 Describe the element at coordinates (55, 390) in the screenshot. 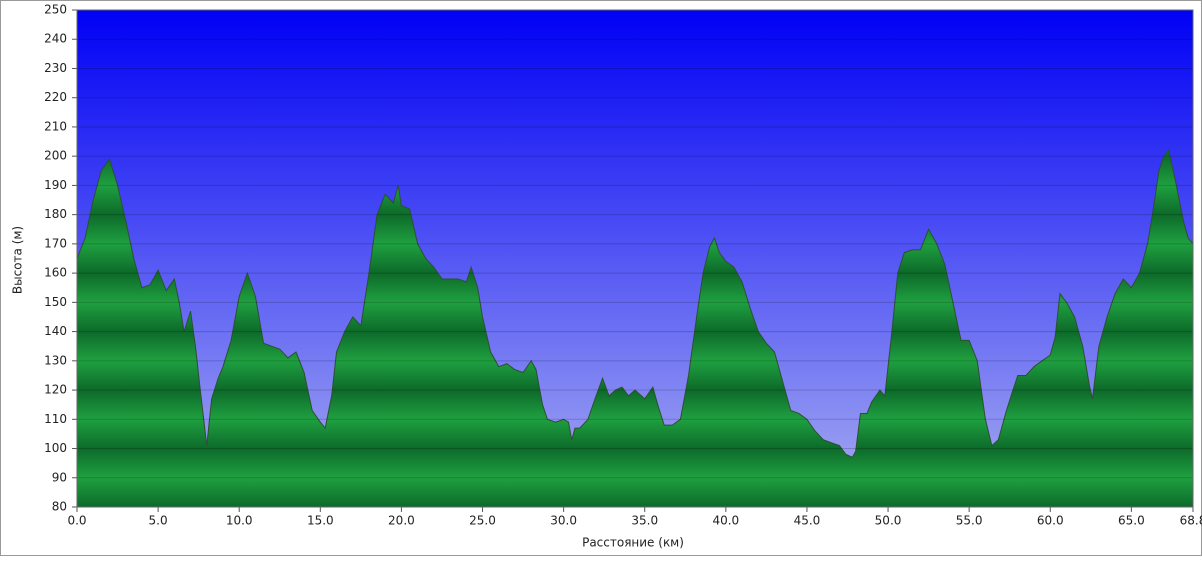

I see `y-tick-label: 120` at that location.